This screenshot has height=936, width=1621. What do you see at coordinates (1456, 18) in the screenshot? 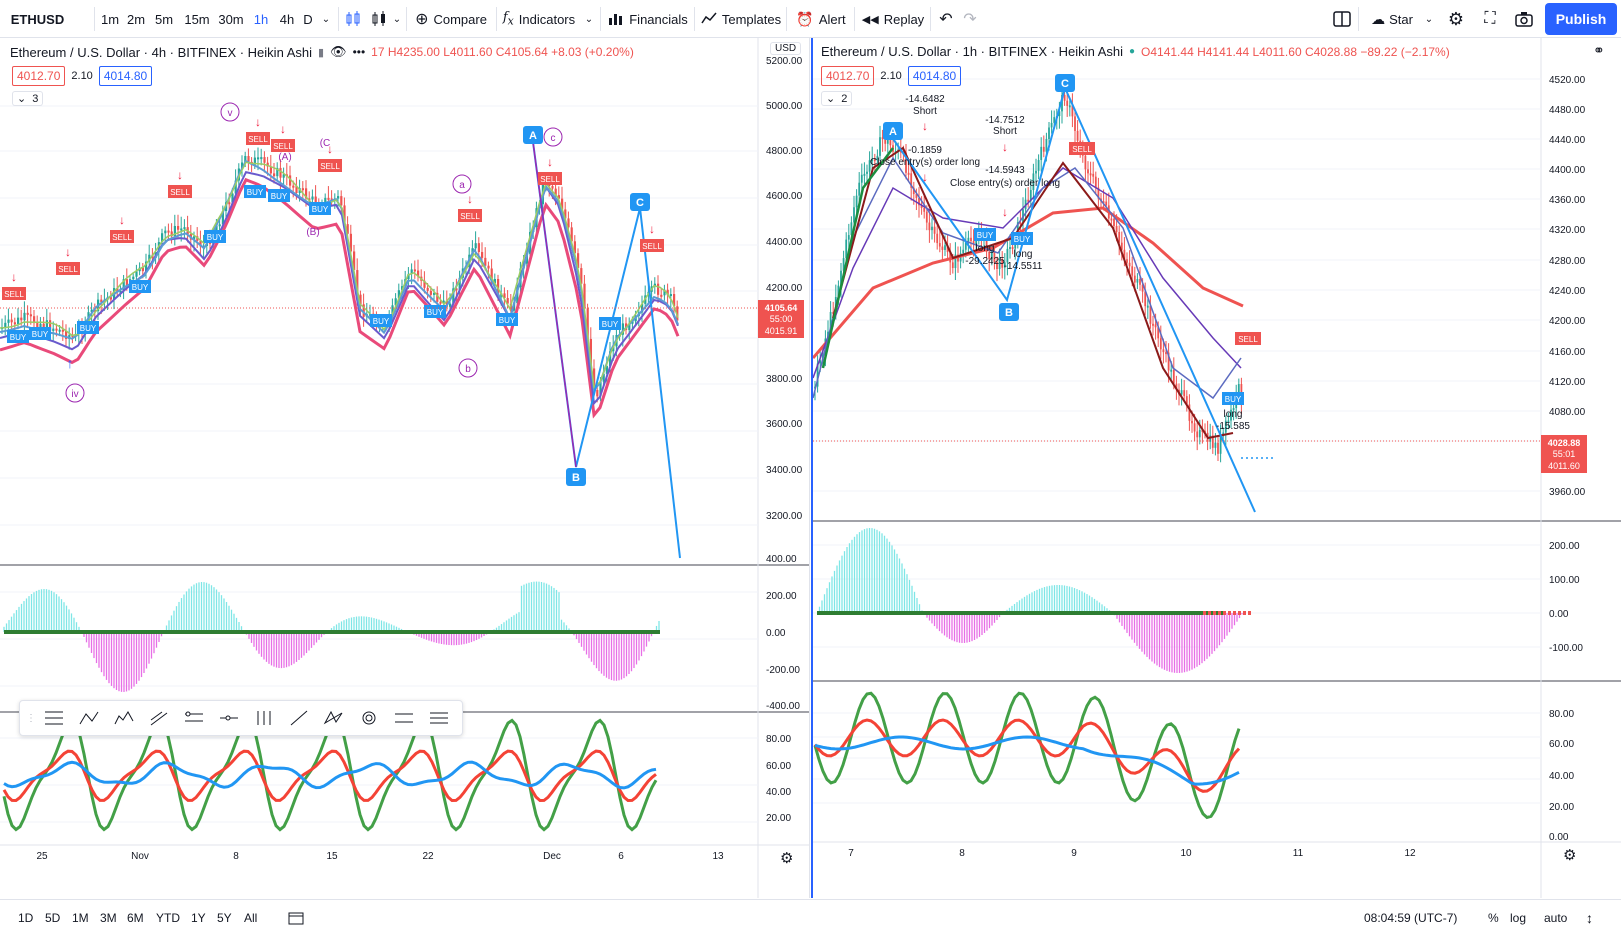
I see `gear-icon: ⚙` at bounding box center [1456, 18].